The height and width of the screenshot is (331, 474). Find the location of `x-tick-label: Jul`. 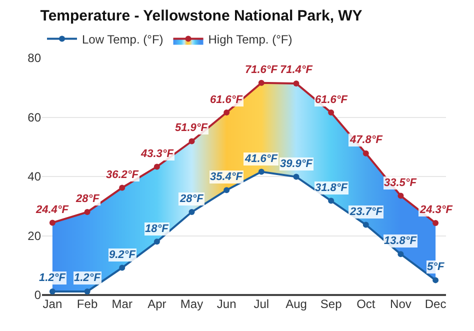

x-tick-label: Jul is located at coordinates (262, 304).